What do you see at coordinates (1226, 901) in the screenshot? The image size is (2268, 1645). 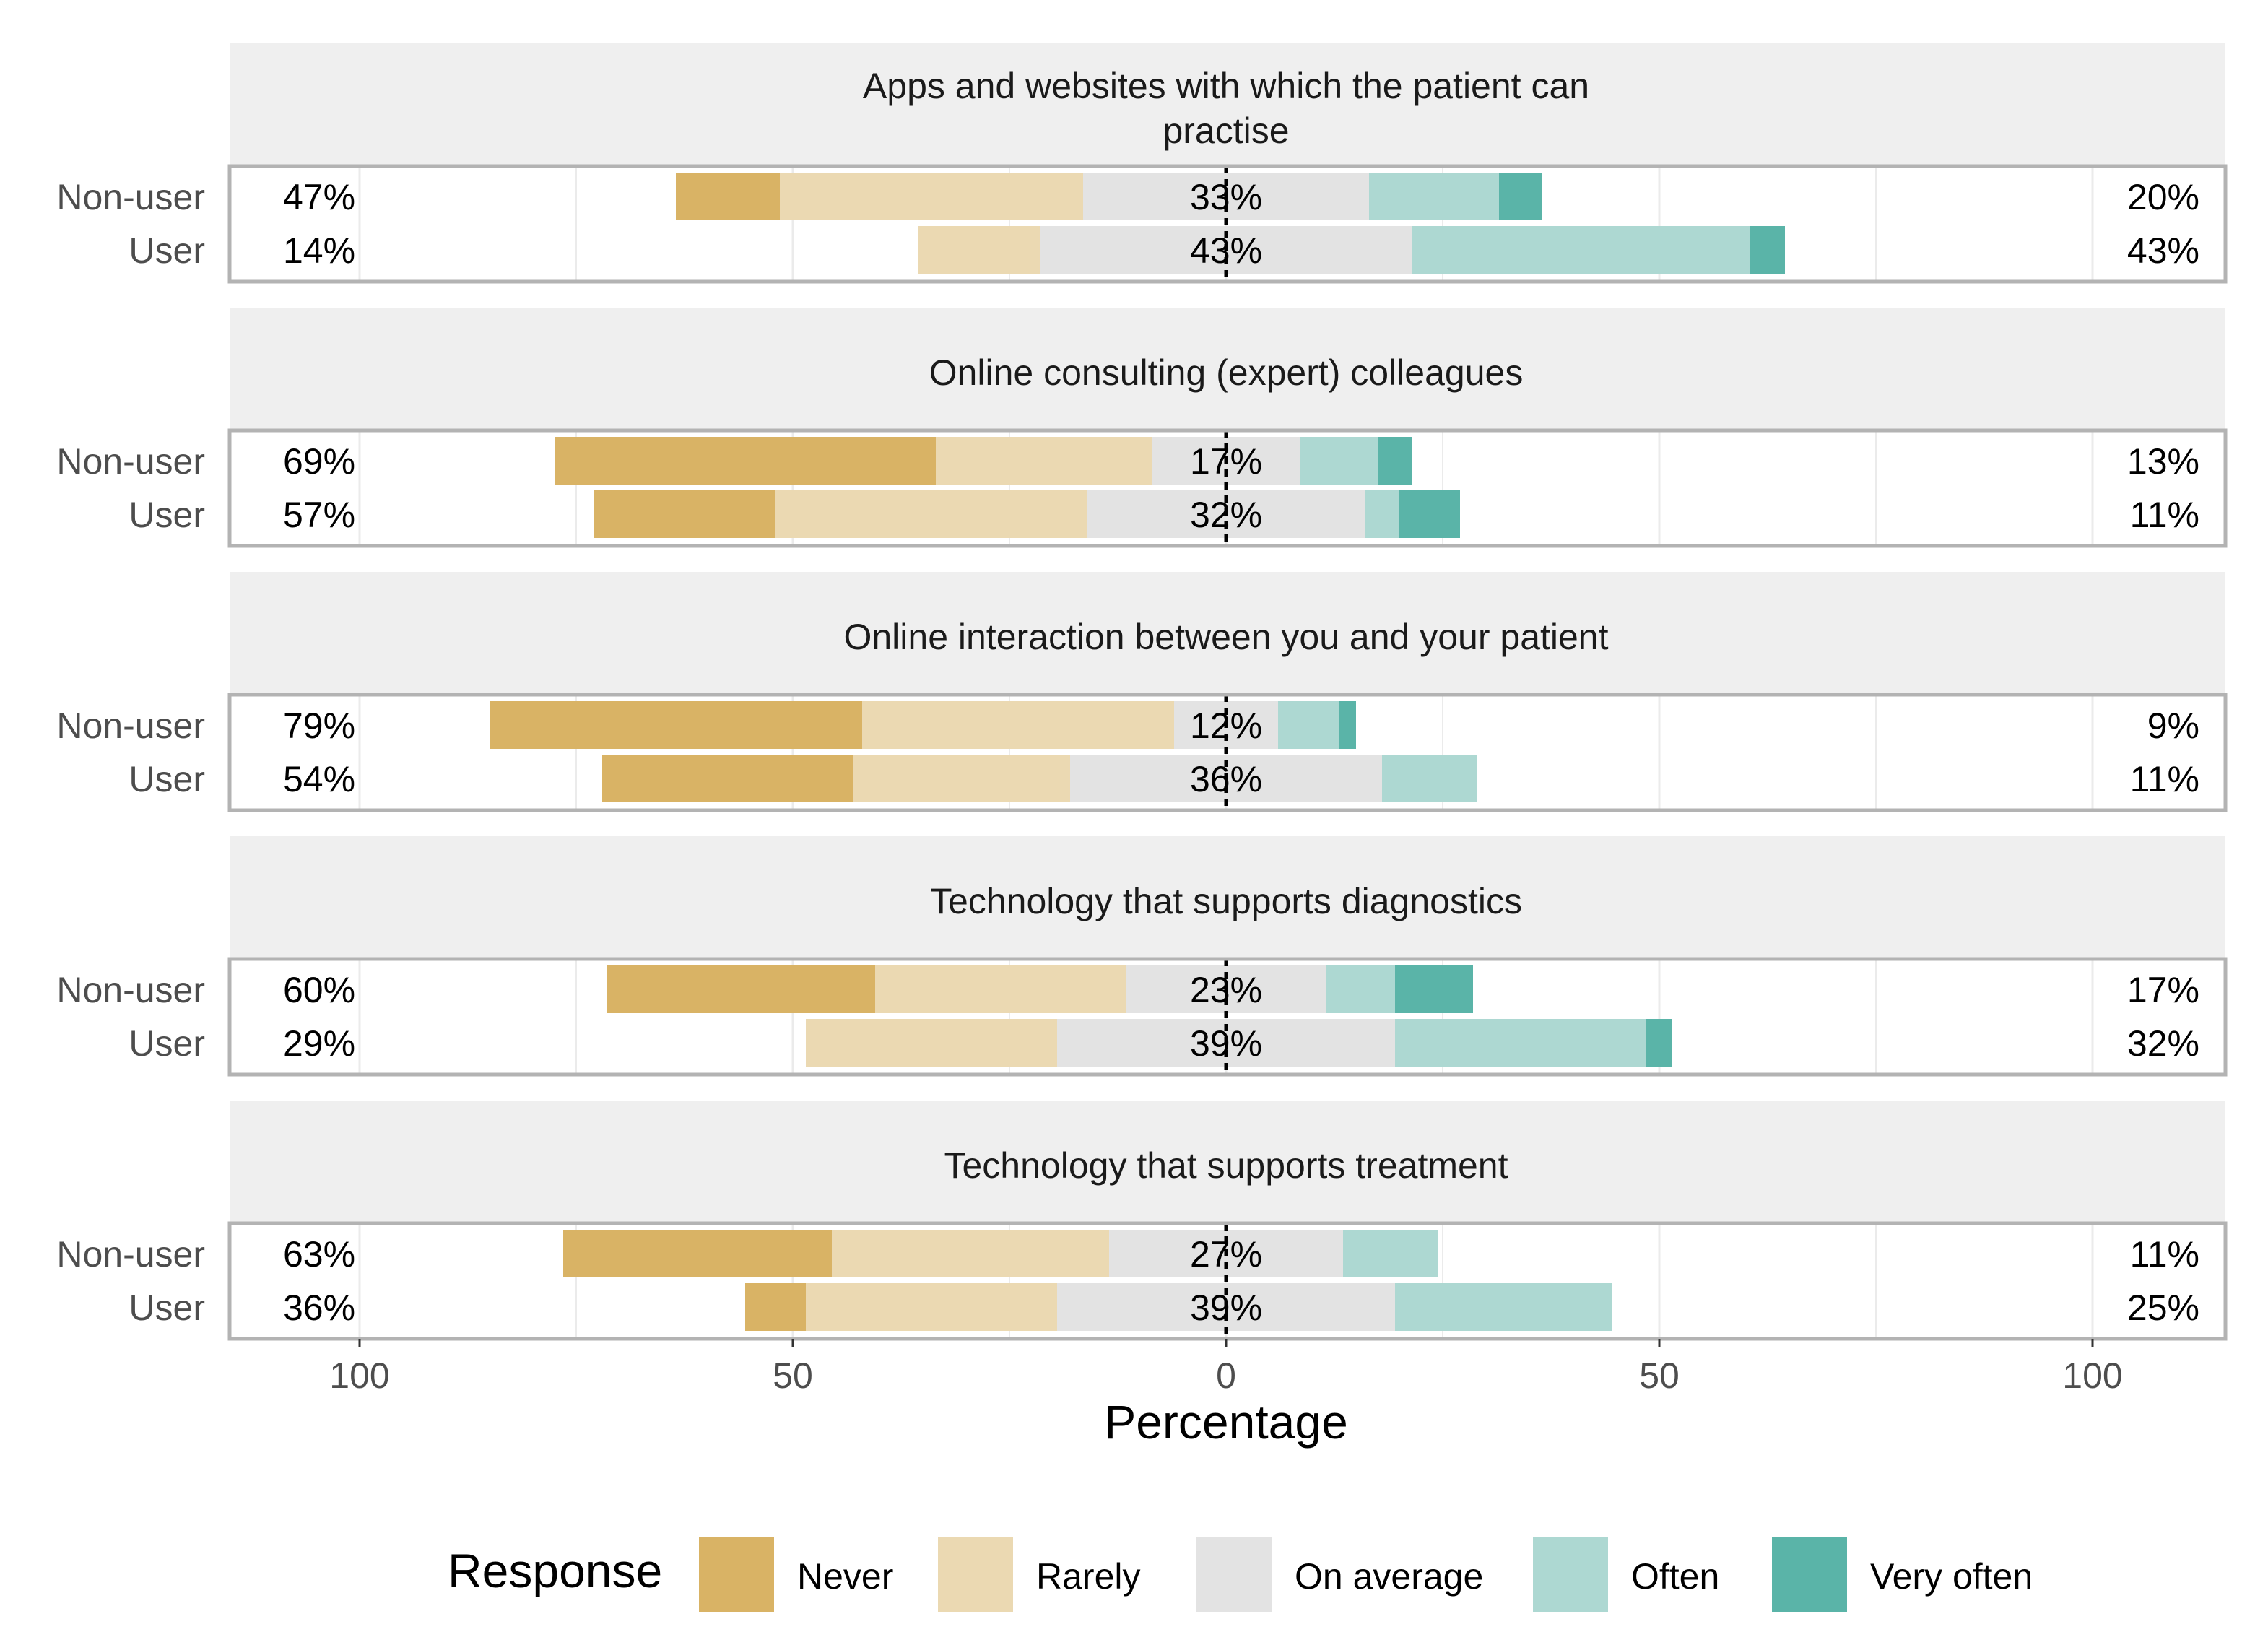 I see `panel-title: Technology that supports diagnostics` at bounding box center [1226, 901].